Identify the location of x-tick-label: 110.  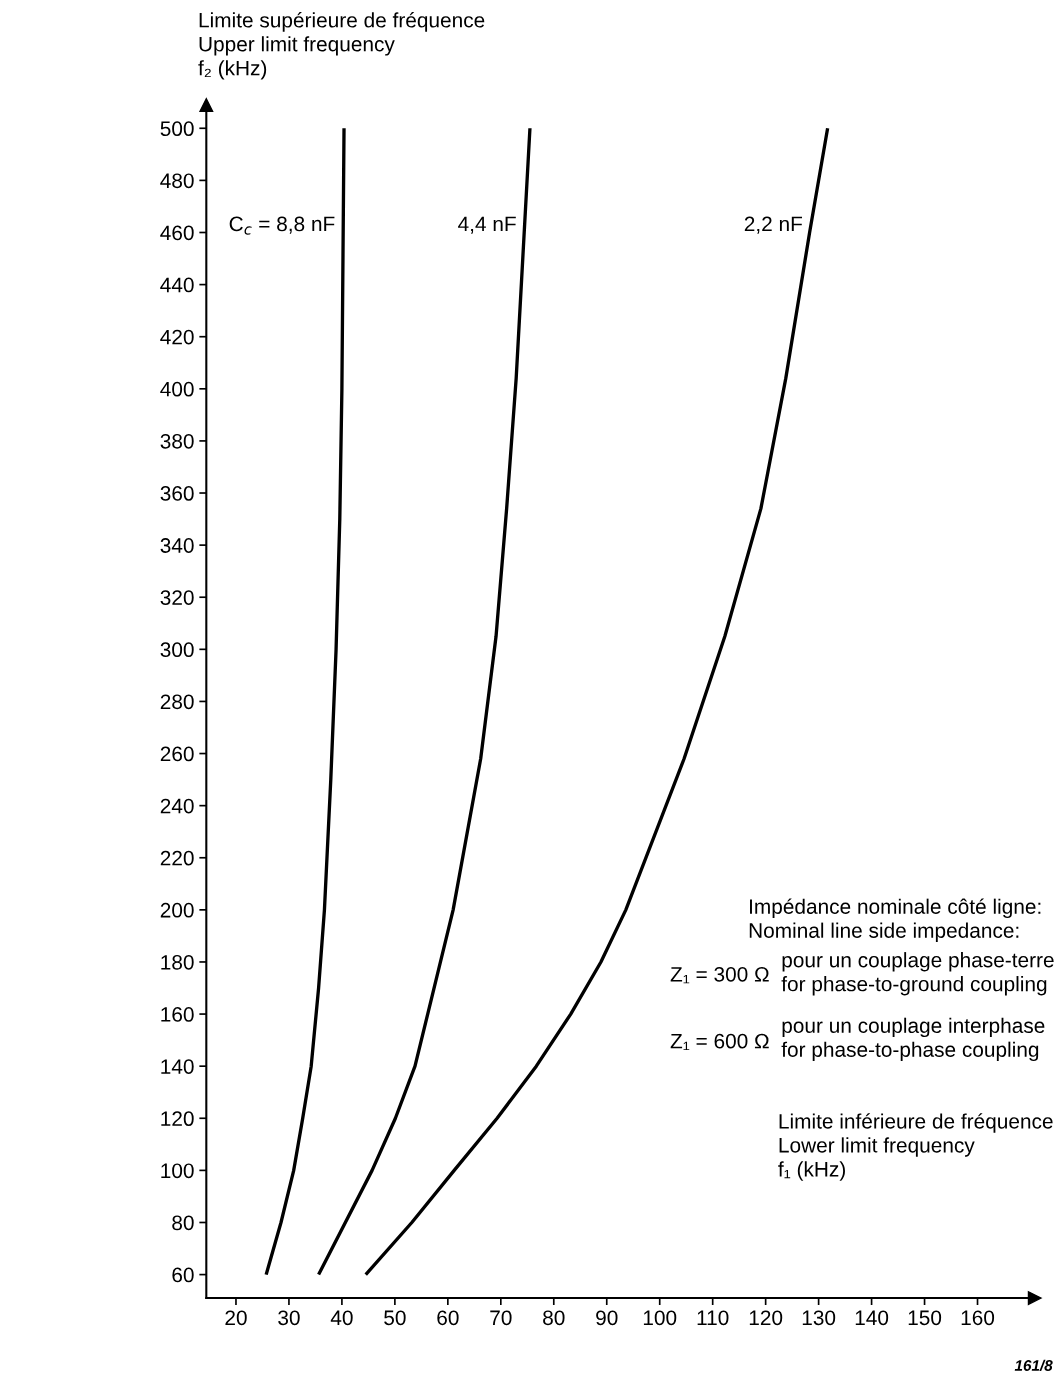
(713, 1318).